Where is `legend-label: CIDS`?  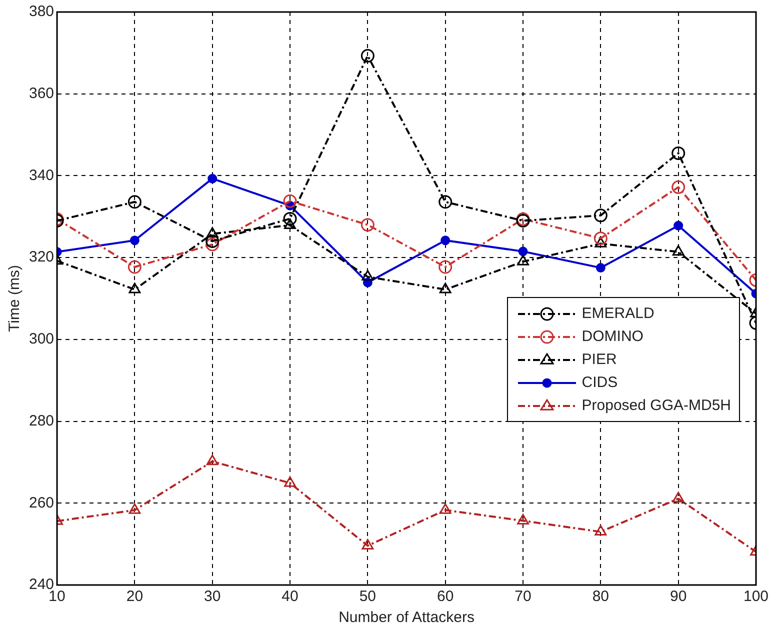
legend-label: CIDS is located at coordinates (600, 382).